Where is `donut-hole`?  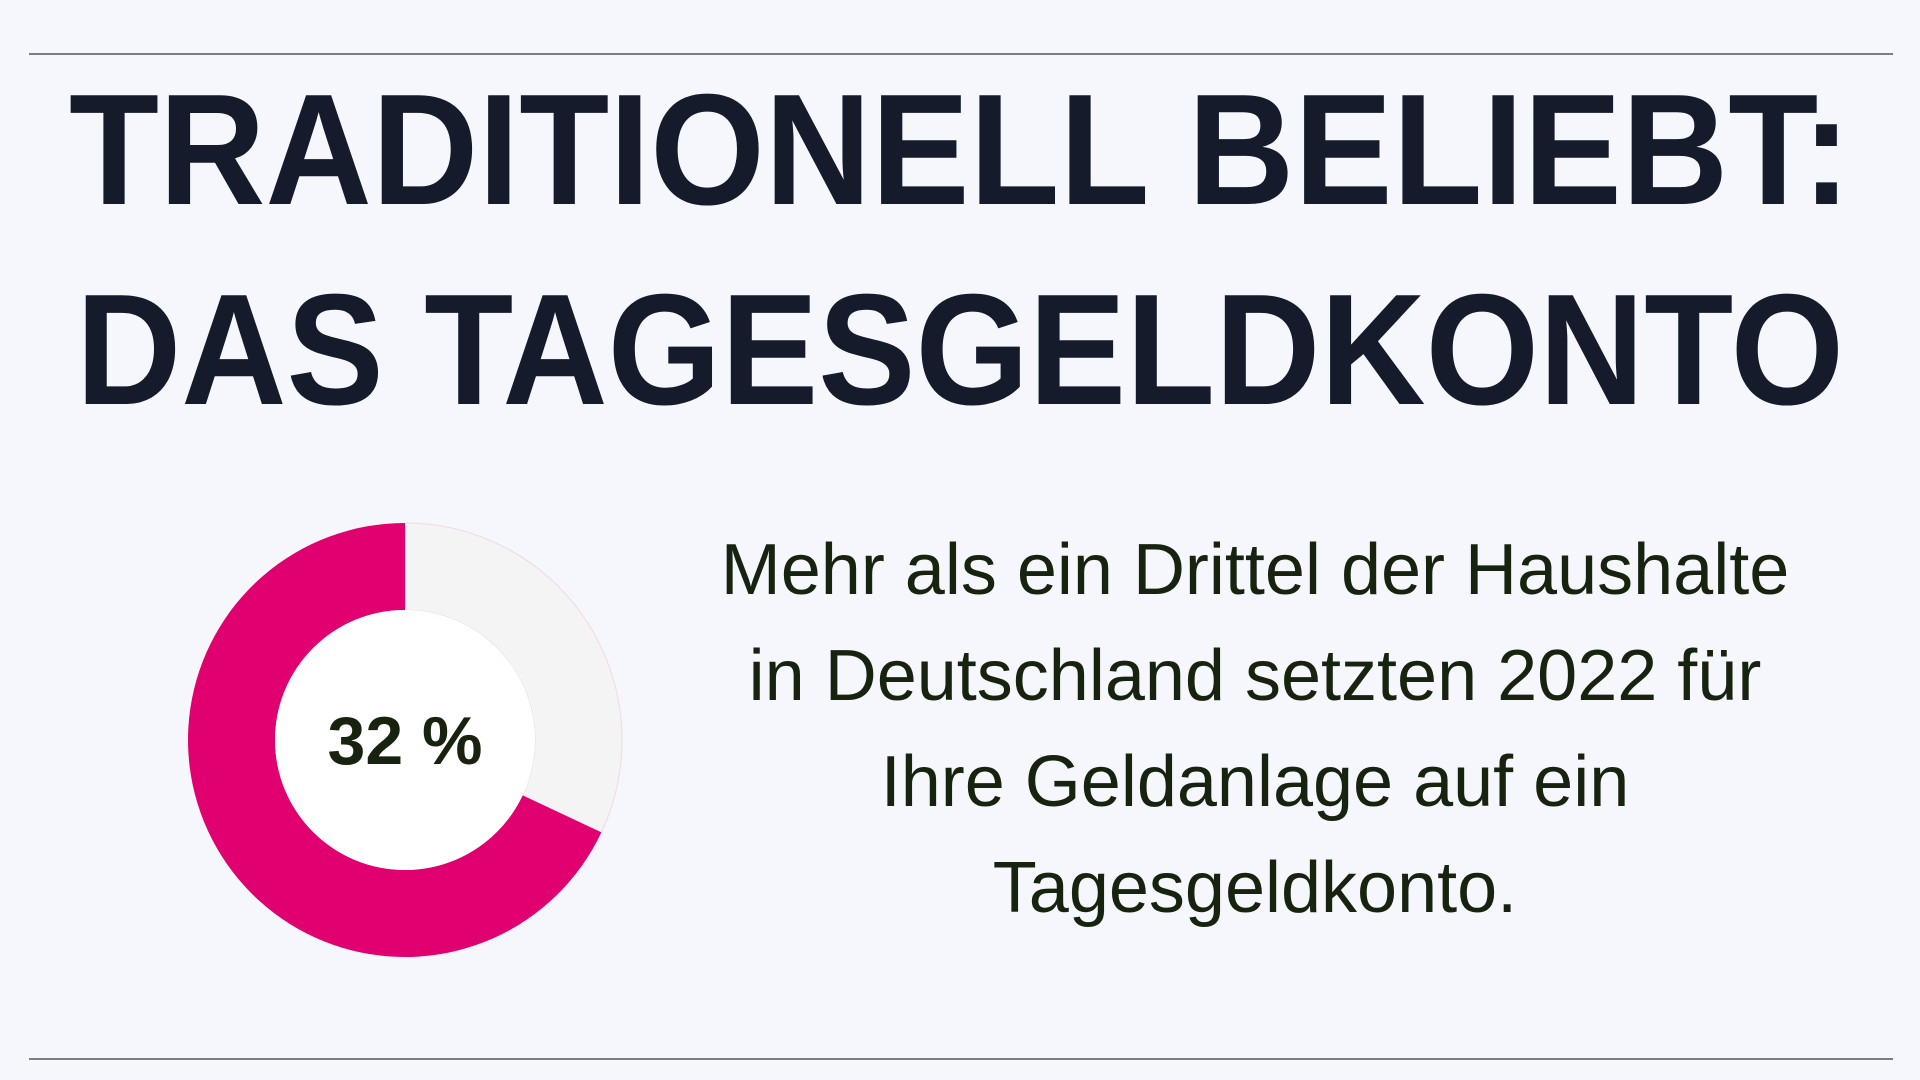 donut-hole is located at coordinates (405, 740).